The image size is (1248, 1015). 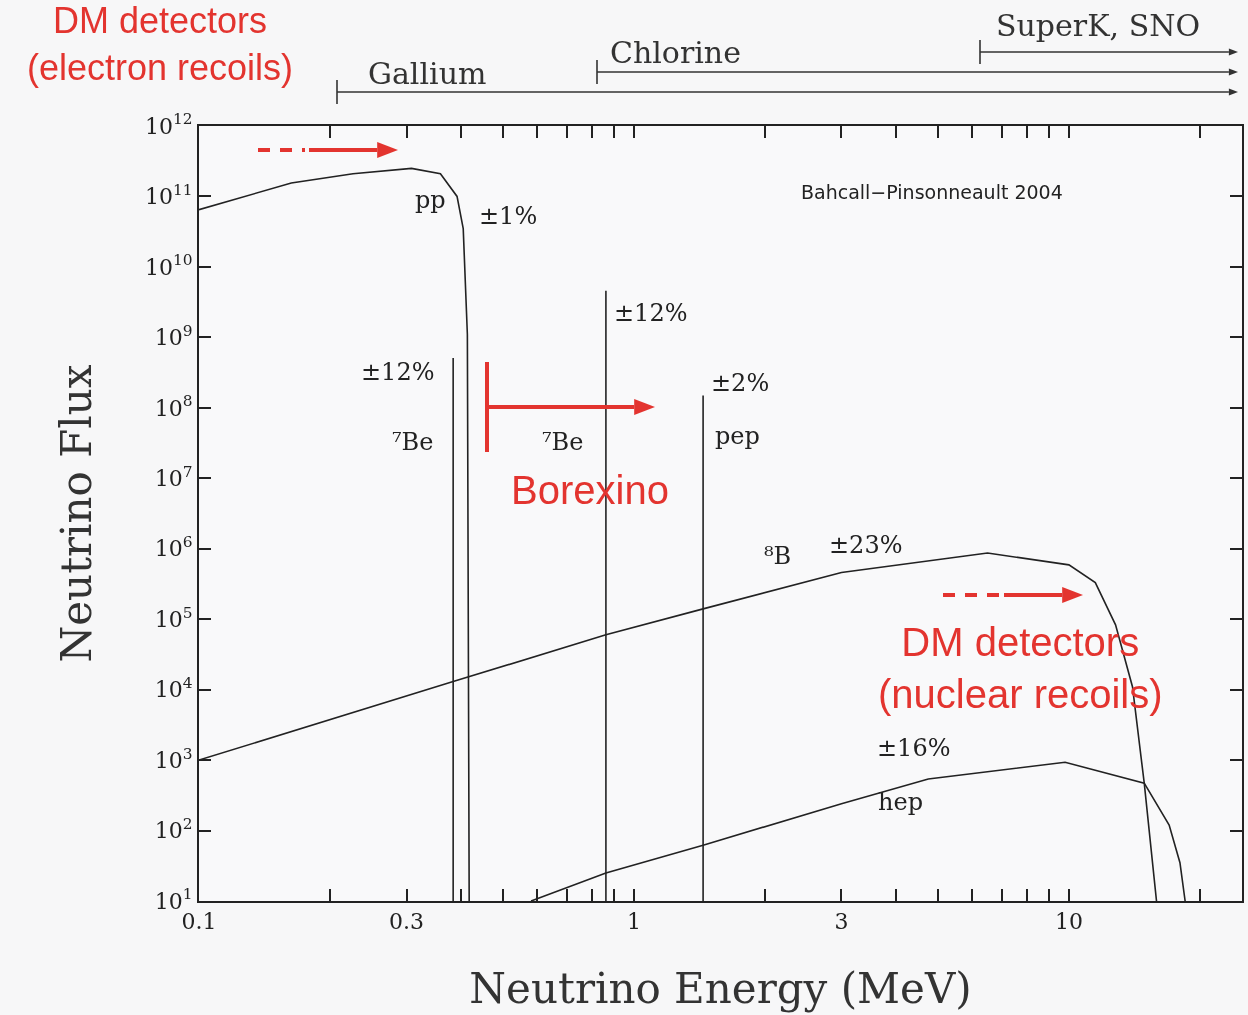 I want to click on text: Gallium, so click(x=427, y=73).